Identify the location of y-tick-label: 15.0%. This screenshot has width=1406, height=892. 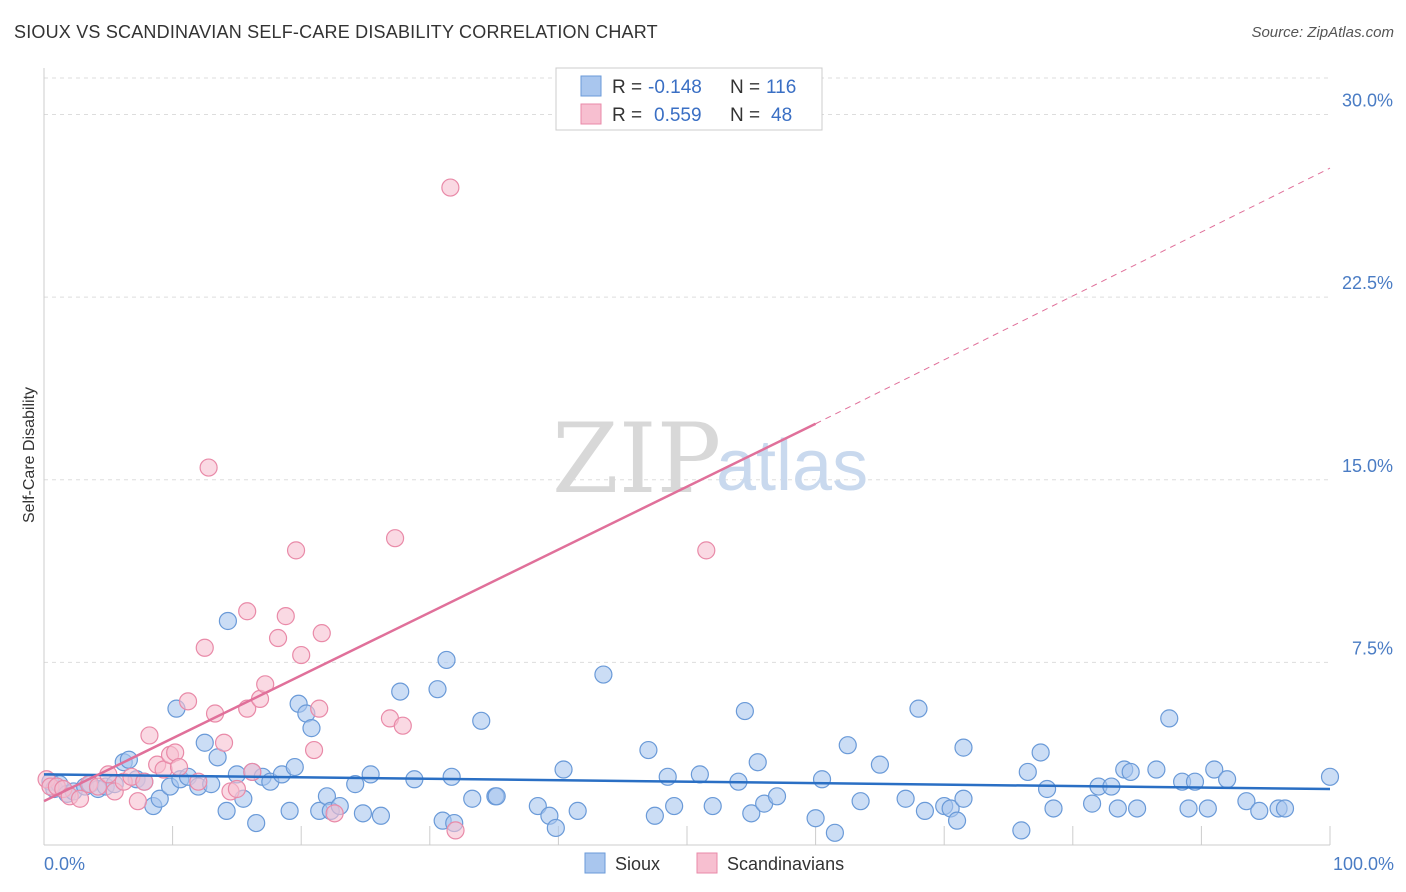
(1367, 466).